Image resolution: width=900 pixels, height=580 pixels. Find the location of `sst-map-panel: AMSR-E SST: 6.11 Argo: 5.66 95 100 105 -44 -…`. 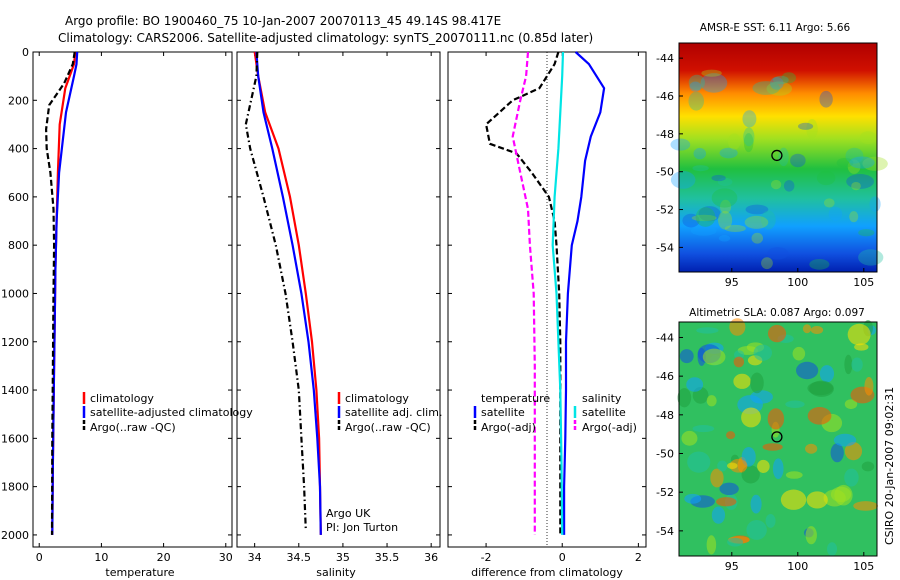

sst-map-panel: AMSR-E SST: 6.11 Argo: 5.66 95 100 105 -44 -… is located at coordinates (772, 155).